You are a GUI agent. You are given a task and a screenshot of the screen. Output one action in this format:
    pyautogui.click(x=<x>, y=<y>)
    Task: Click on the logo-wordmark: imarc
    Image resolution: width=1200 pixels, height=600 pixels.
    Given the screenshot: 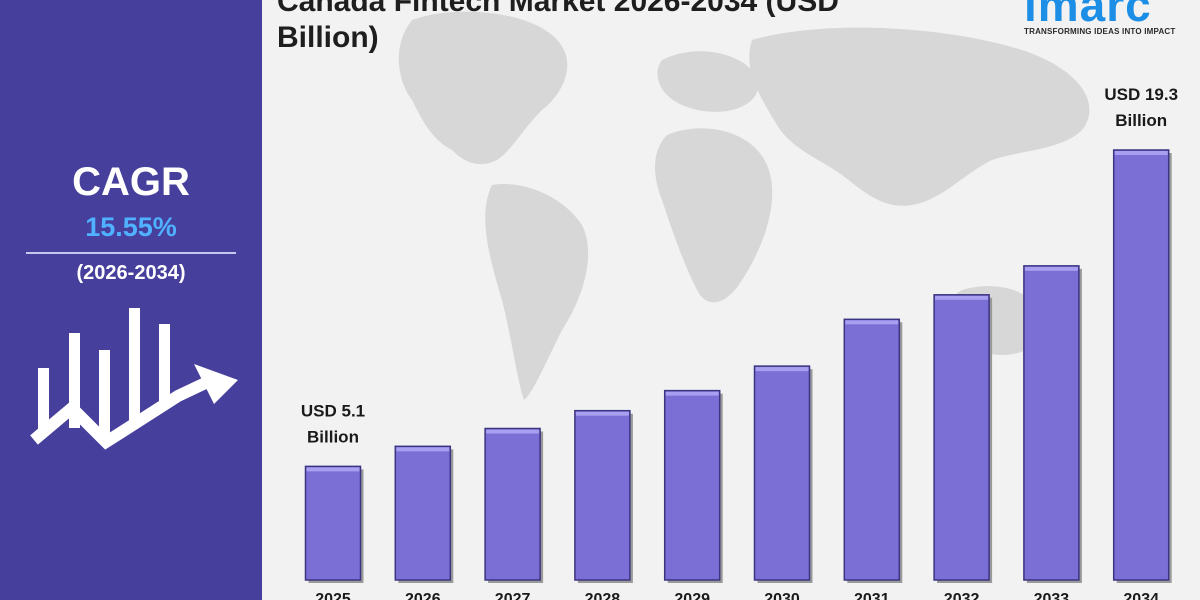 What is the action you would take?
    pyautogui.click(x=1088, y=15)
    